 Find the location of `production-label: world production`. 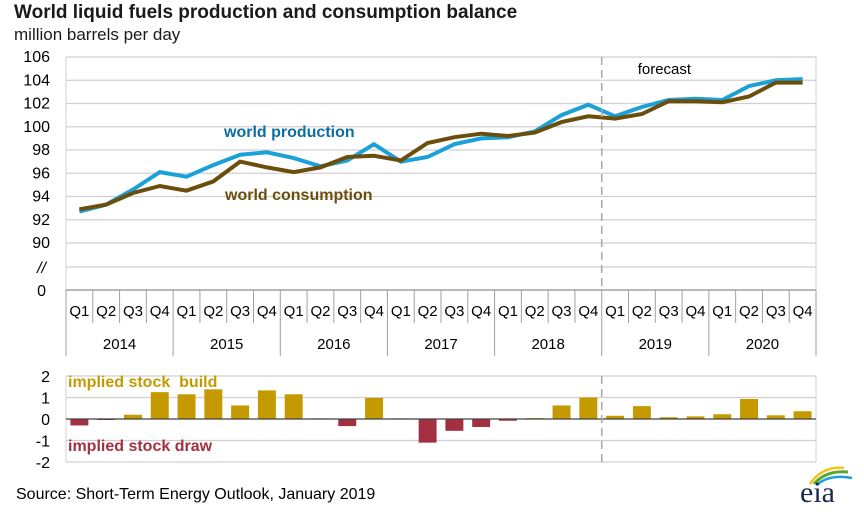

production-label: world production is located at coordinates (289, 132).